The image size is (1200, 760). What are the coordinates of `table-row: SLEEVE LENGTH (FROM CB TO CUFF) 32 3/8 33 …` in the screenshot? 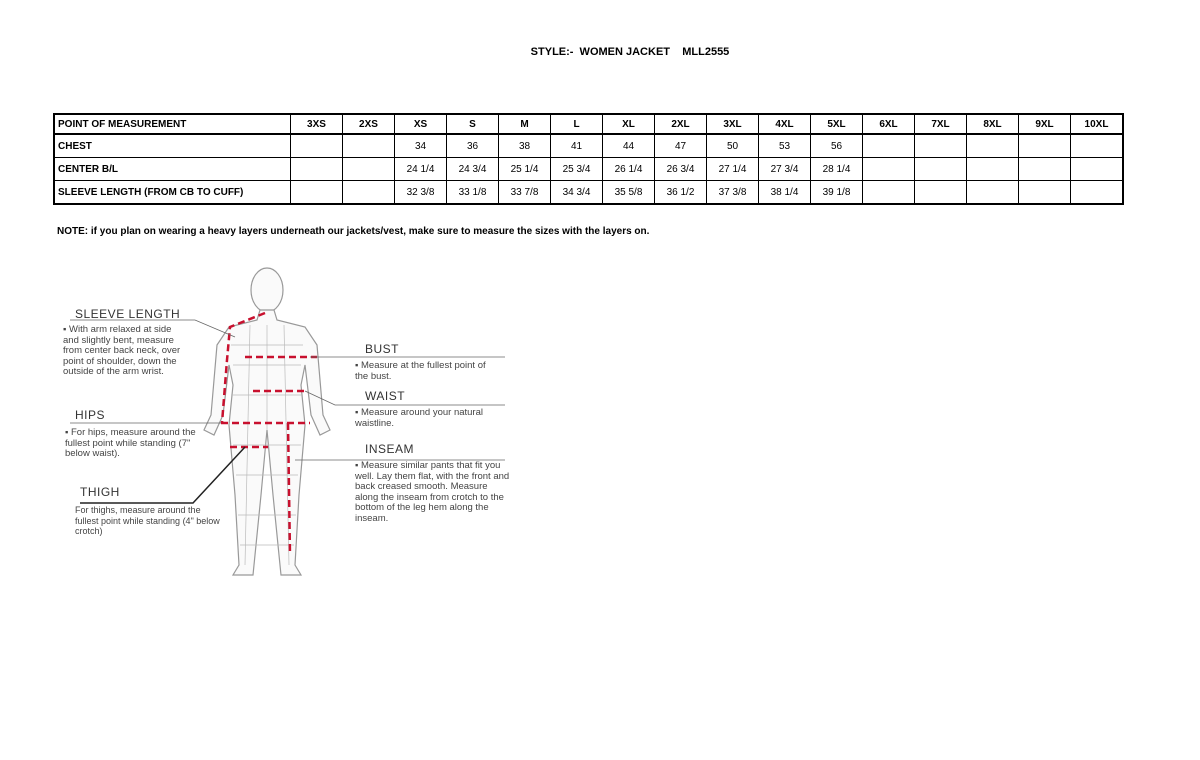 It's located at (588, 192).